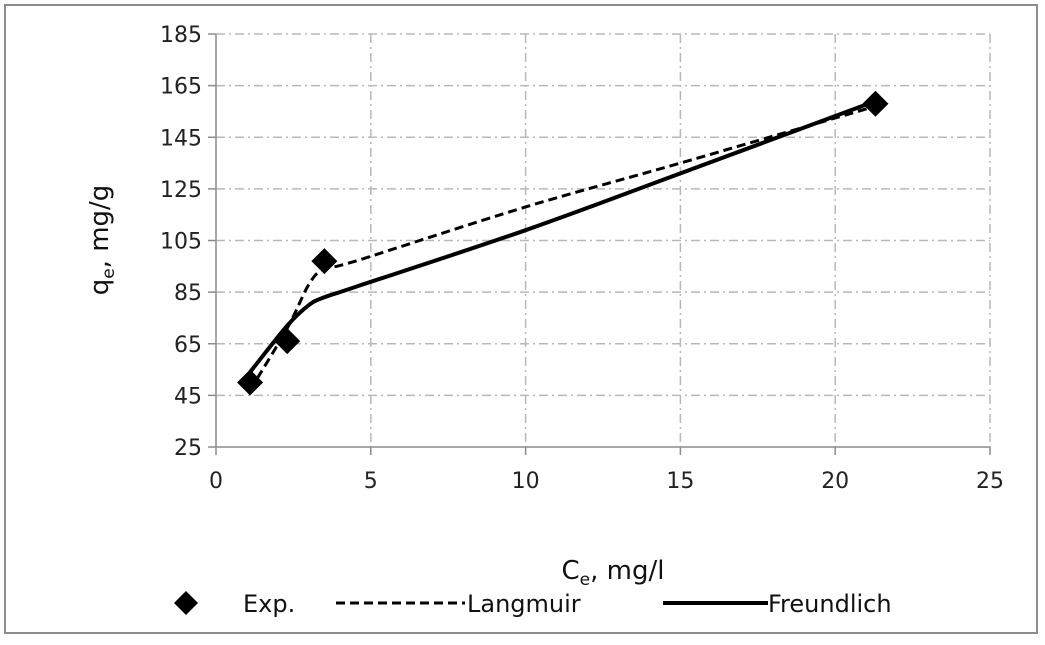 This screenshot has height=645, width=1045. What do you see at coordinates (188, 448) in the screenshot?
I see `y-tick-label: 25` at bounding box center [188, 448].